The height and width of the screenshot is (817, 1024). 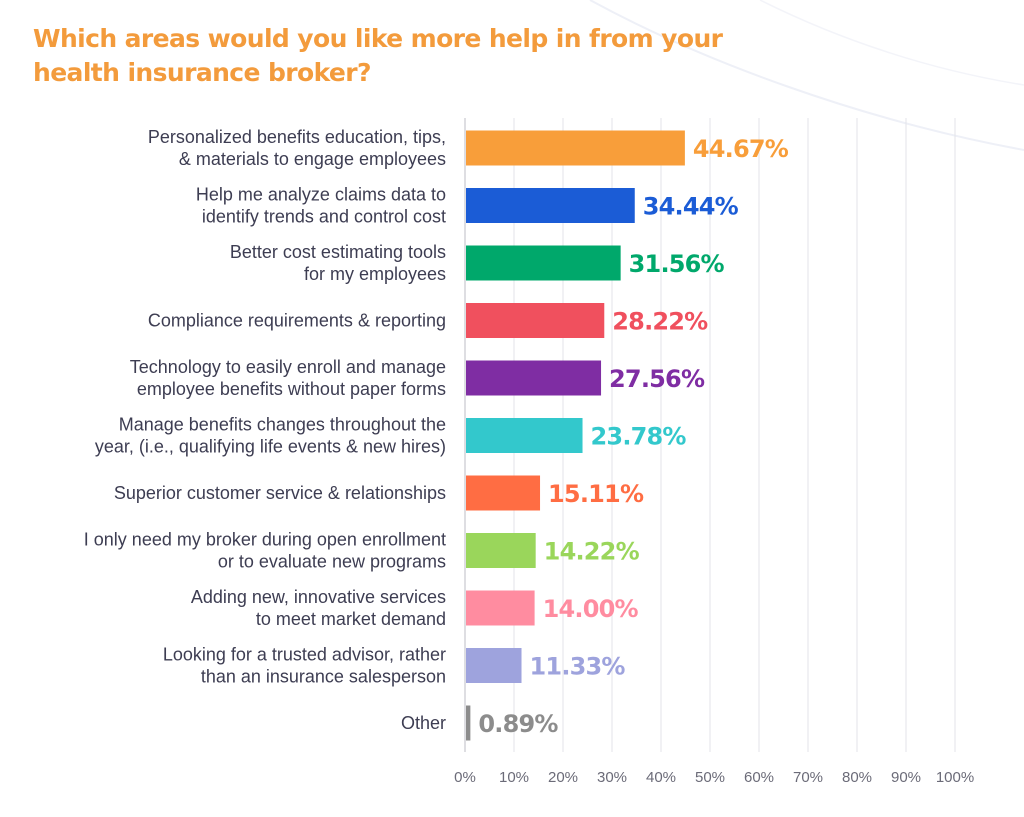 I want to click on x-tick-label: 90%, so click(x=906, y=777).